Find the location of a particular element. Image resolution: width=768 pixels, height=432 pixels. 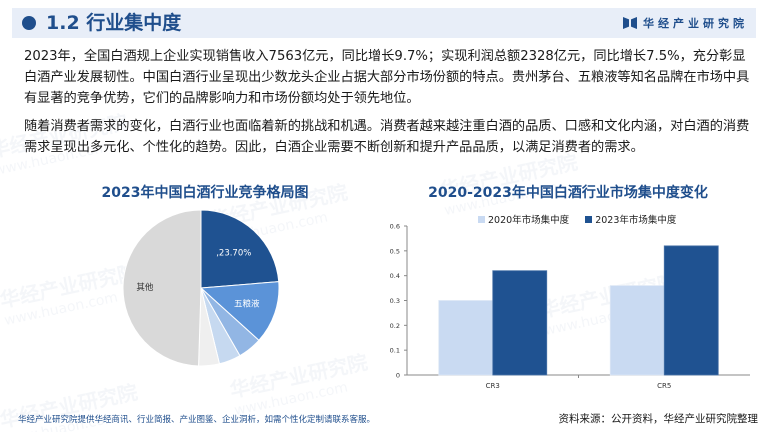

y-tick-label: 0.3 is located at coordinates (395, 301).